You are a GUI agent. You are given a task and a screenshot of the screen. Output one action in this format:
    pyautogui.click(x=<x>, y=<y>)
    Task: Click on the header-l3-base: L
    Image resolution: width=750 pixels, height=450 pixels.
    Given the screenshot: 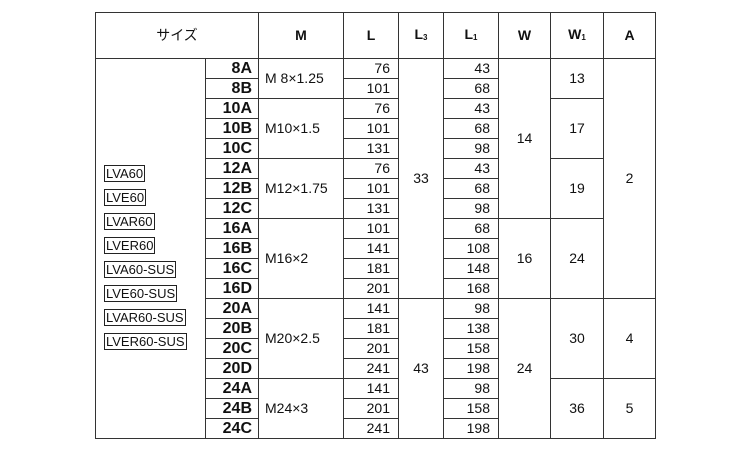 What is the action you would take?
    pyautogui.click(x=419, y=33)
    